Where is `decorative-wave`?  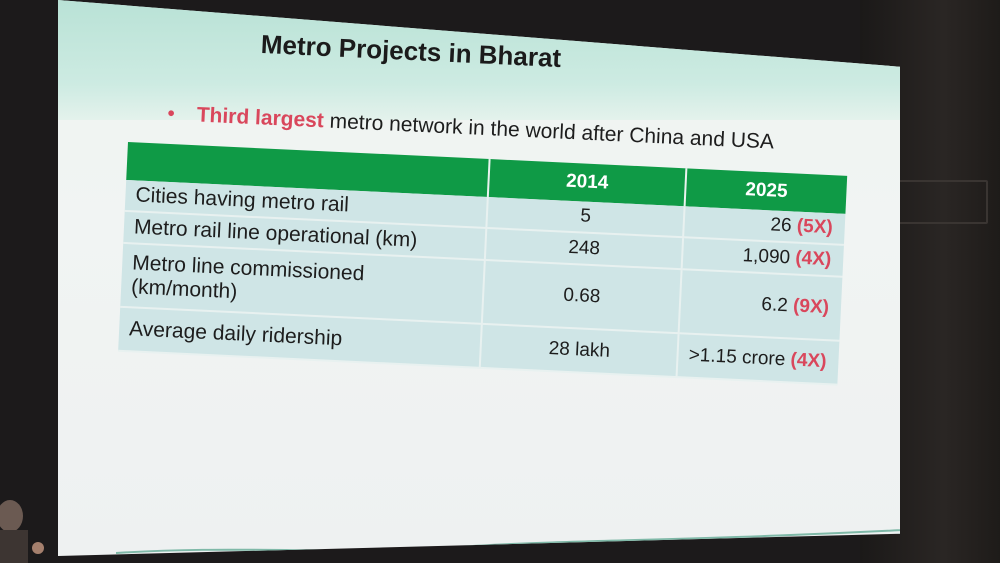 decorative-wave is located at coordinates (508, 541).